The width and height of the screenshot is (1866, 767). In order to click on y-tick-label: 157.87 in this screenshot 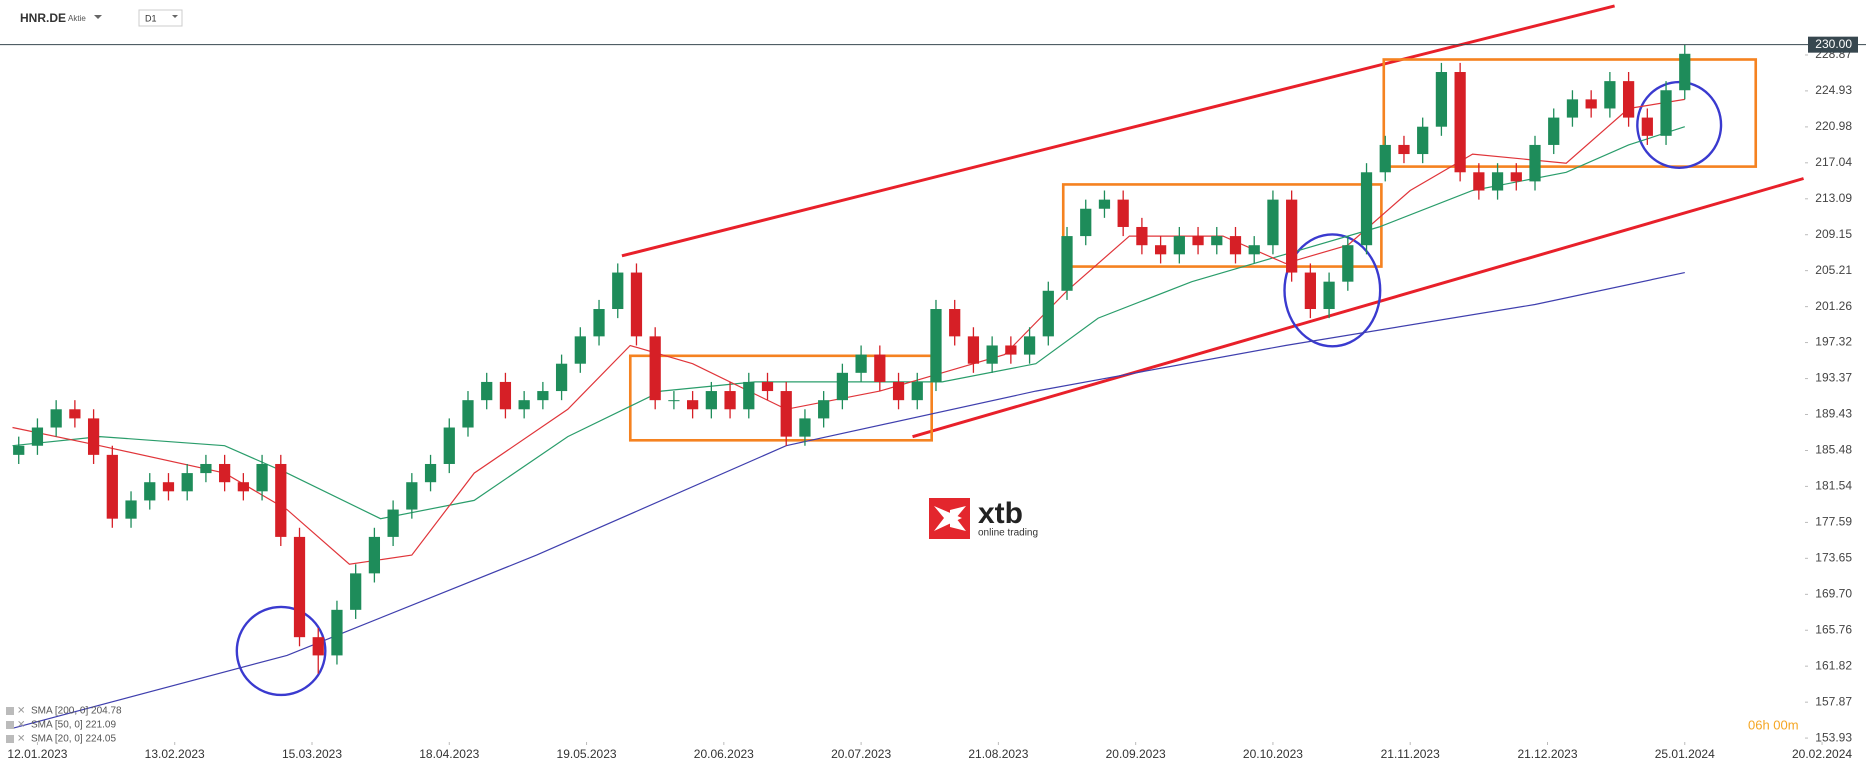, I will do `click(1833, 701)`.